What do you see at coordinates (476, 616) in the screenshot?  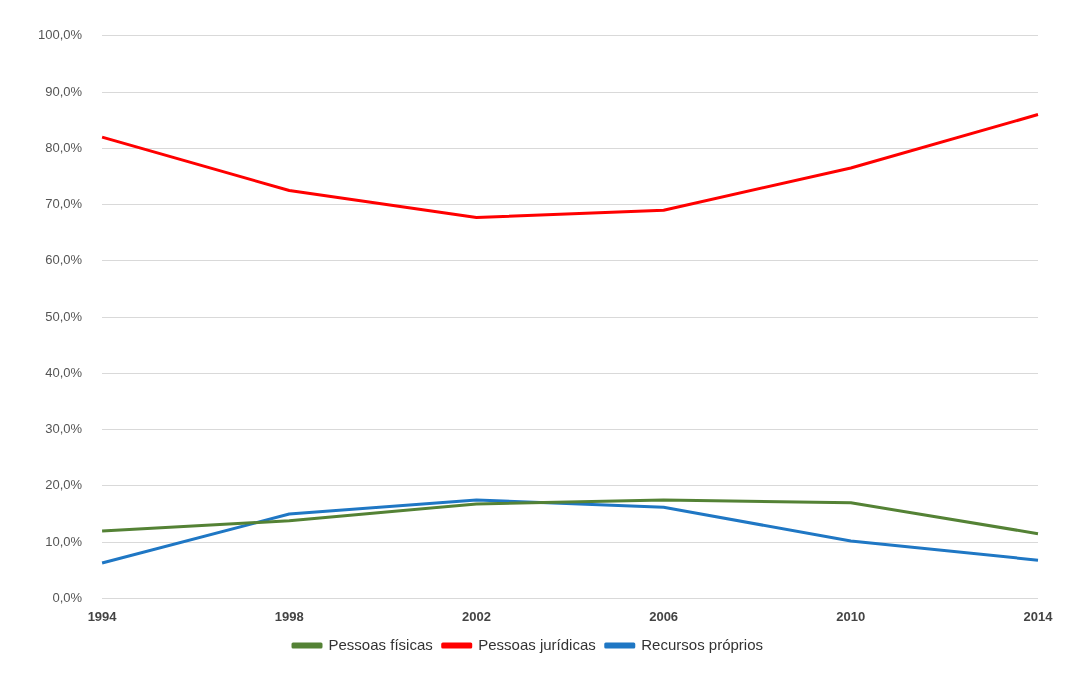 I see `x-tick-label: 2002` at bounding box center [476, 616].